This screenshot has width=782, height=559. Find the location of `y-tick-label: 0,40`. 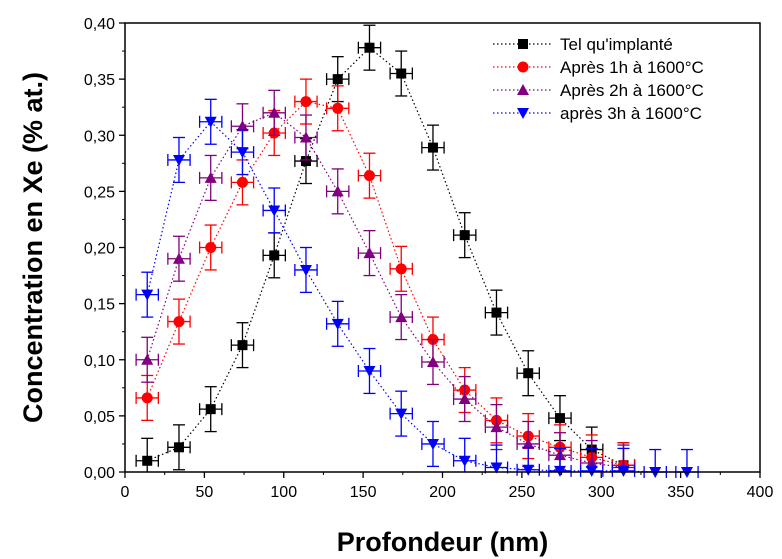

y-tick-label: 0,40 is located at coordinates (99, 24).